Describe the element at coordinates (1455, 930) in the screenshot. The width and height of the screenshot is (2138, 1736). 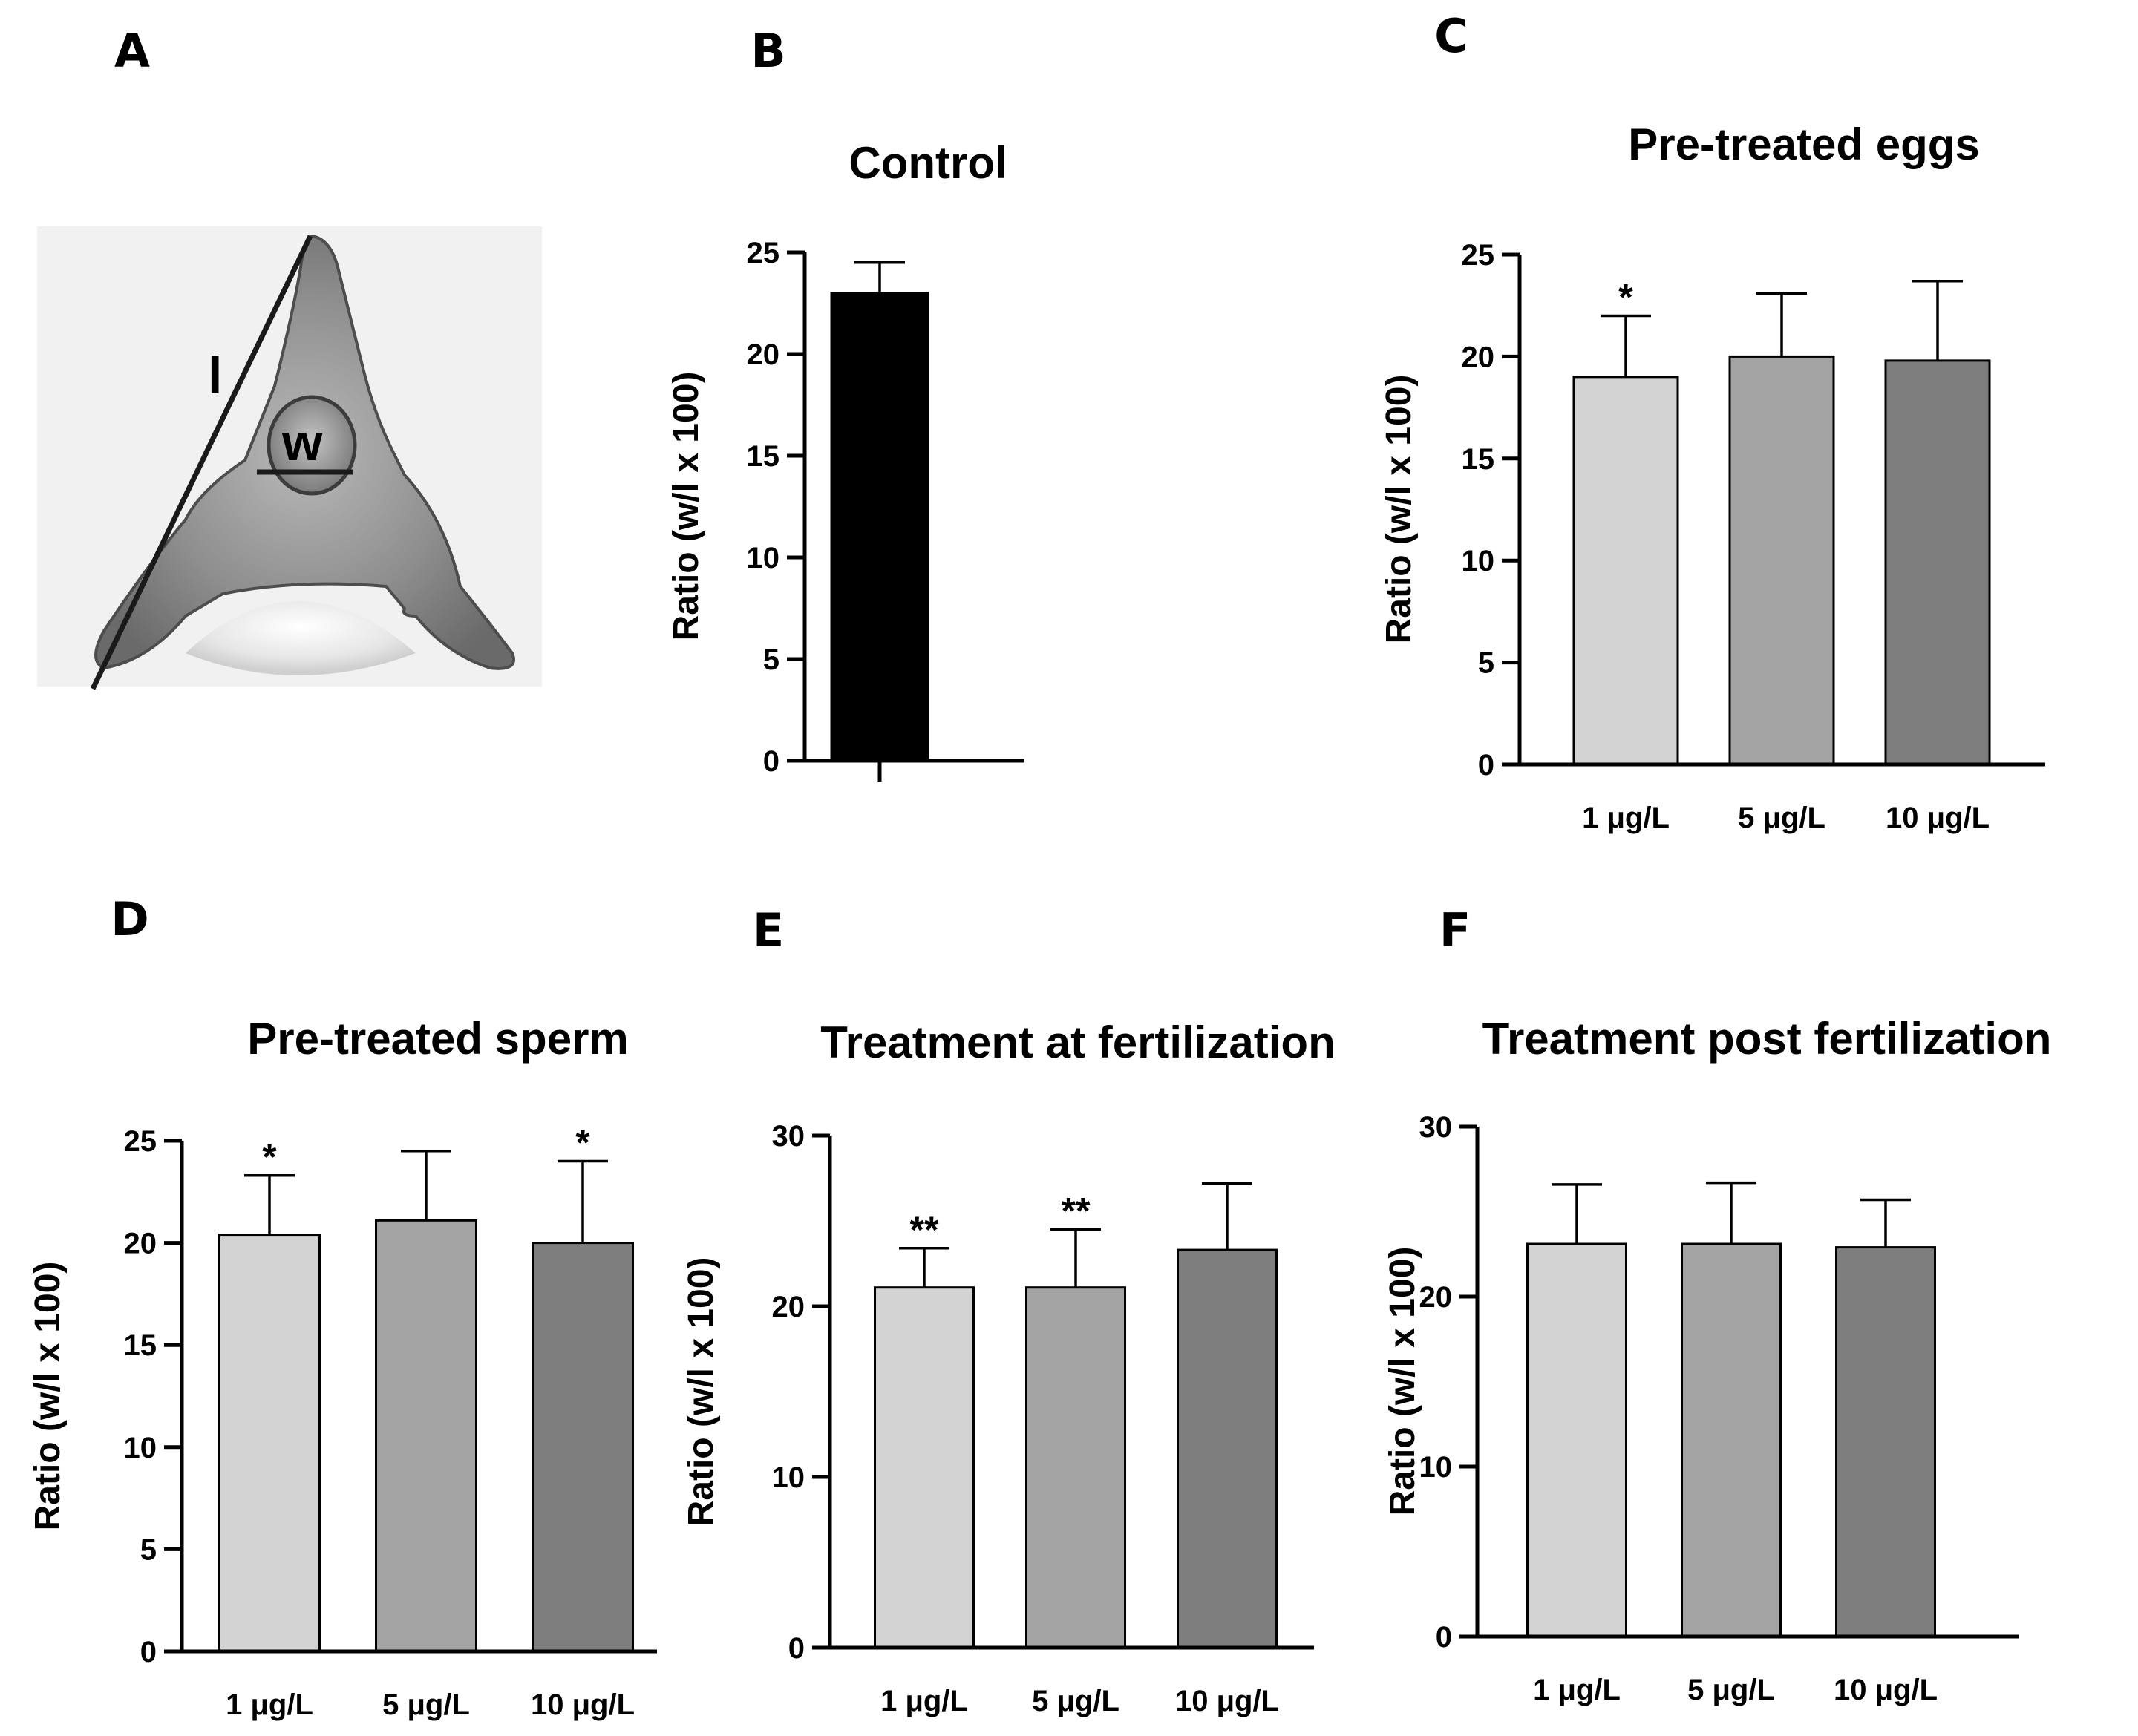
I see `panel-letter-f: F` at that location.